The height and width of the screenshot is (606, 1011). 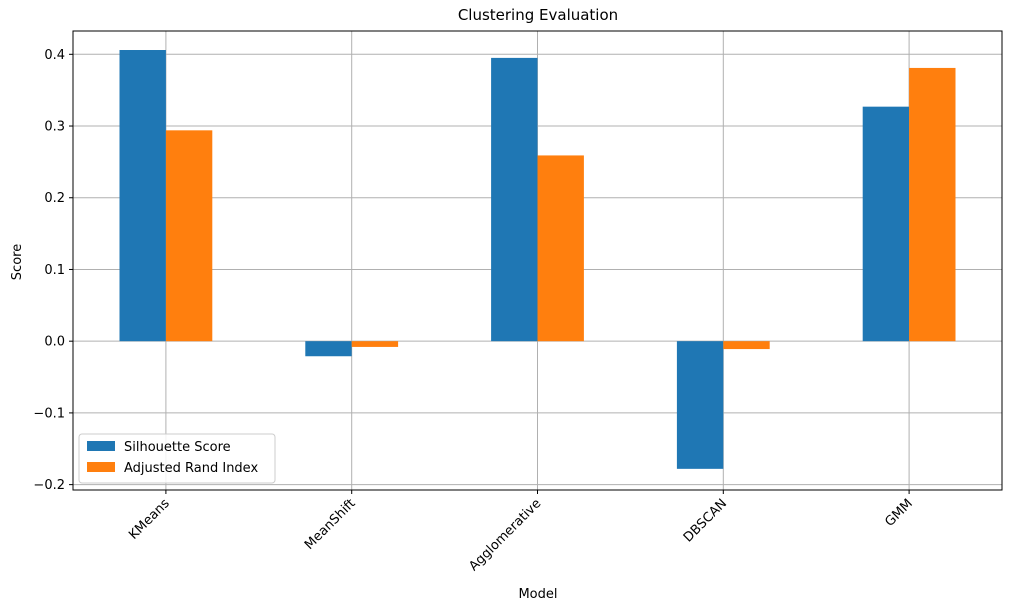 I want to click on x-axis-label: Model, so click(x=537, y=594).